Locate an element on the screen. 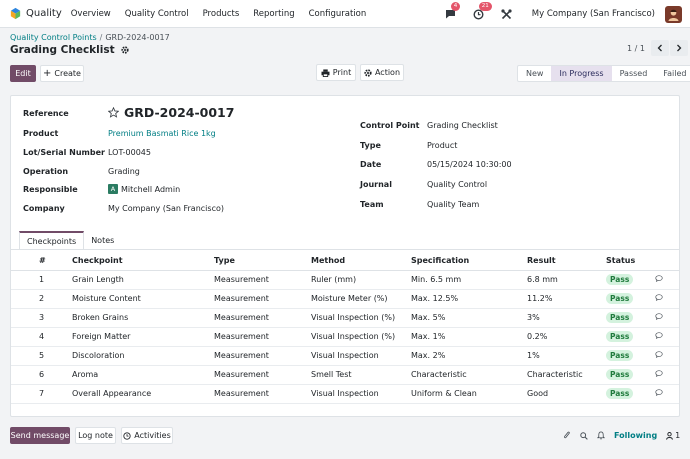  row-method: Moisture Meter (%) is located at coordinates (361, 299).